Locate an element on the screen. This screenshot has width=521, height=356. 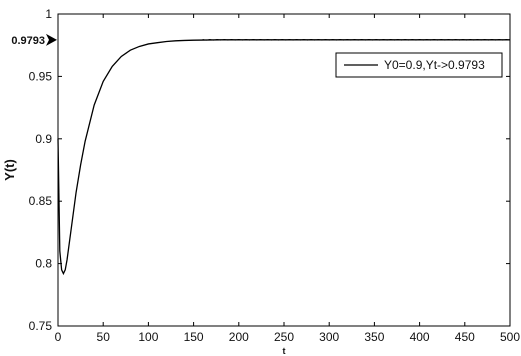
x-tick-label: 50 is located at coordinates (104, 337).